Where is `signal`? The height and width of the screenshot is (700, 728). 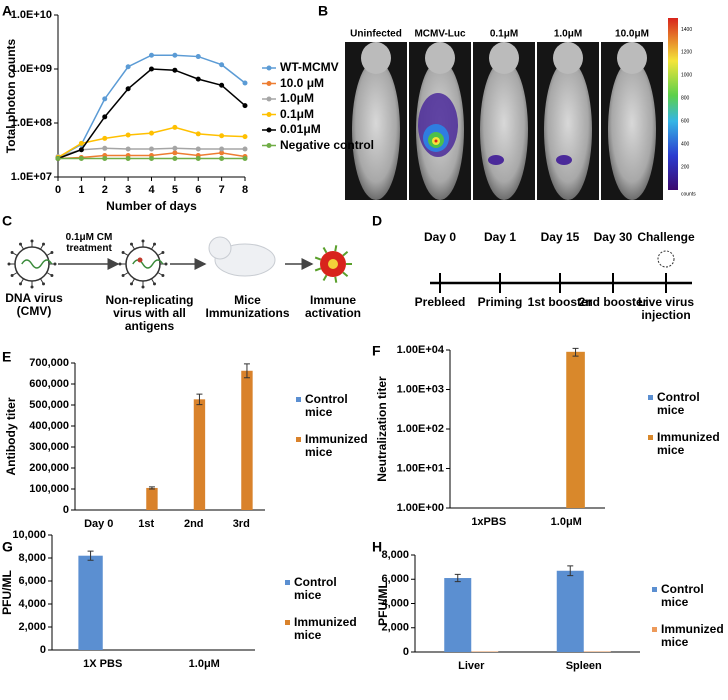
signal is located at coordinates (496, 160).